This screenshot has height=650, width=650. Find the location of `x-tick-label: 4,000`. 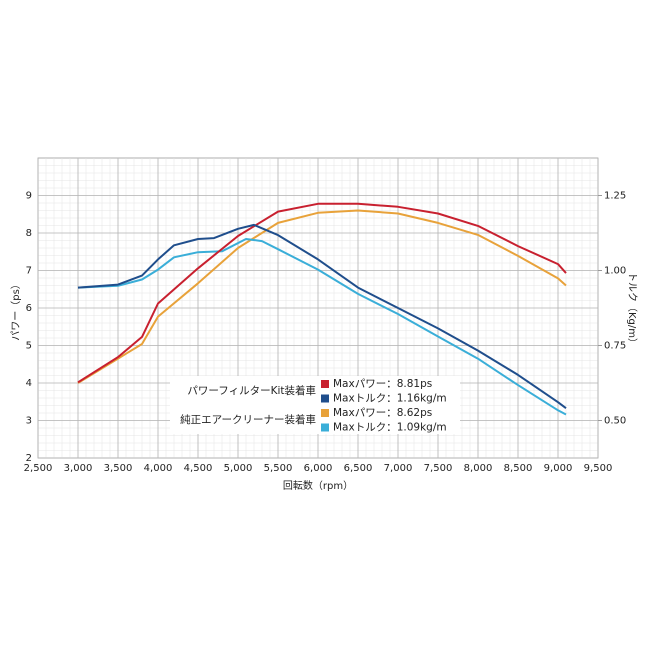

x-tick-label: 4,000 is located at coordinates (158, 468).